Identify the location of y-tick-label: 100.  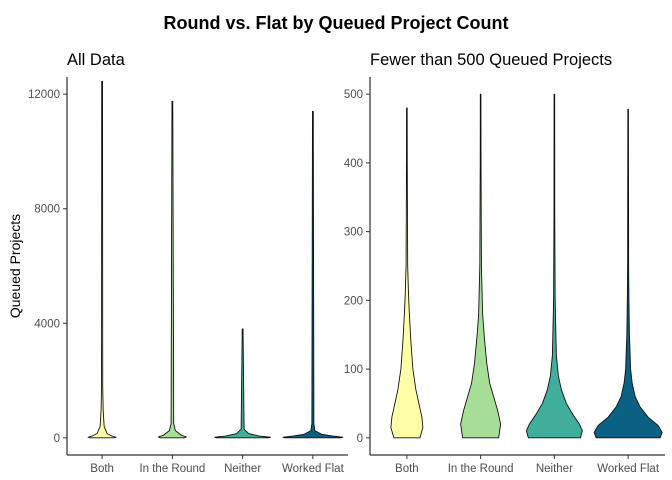
(353, 370).